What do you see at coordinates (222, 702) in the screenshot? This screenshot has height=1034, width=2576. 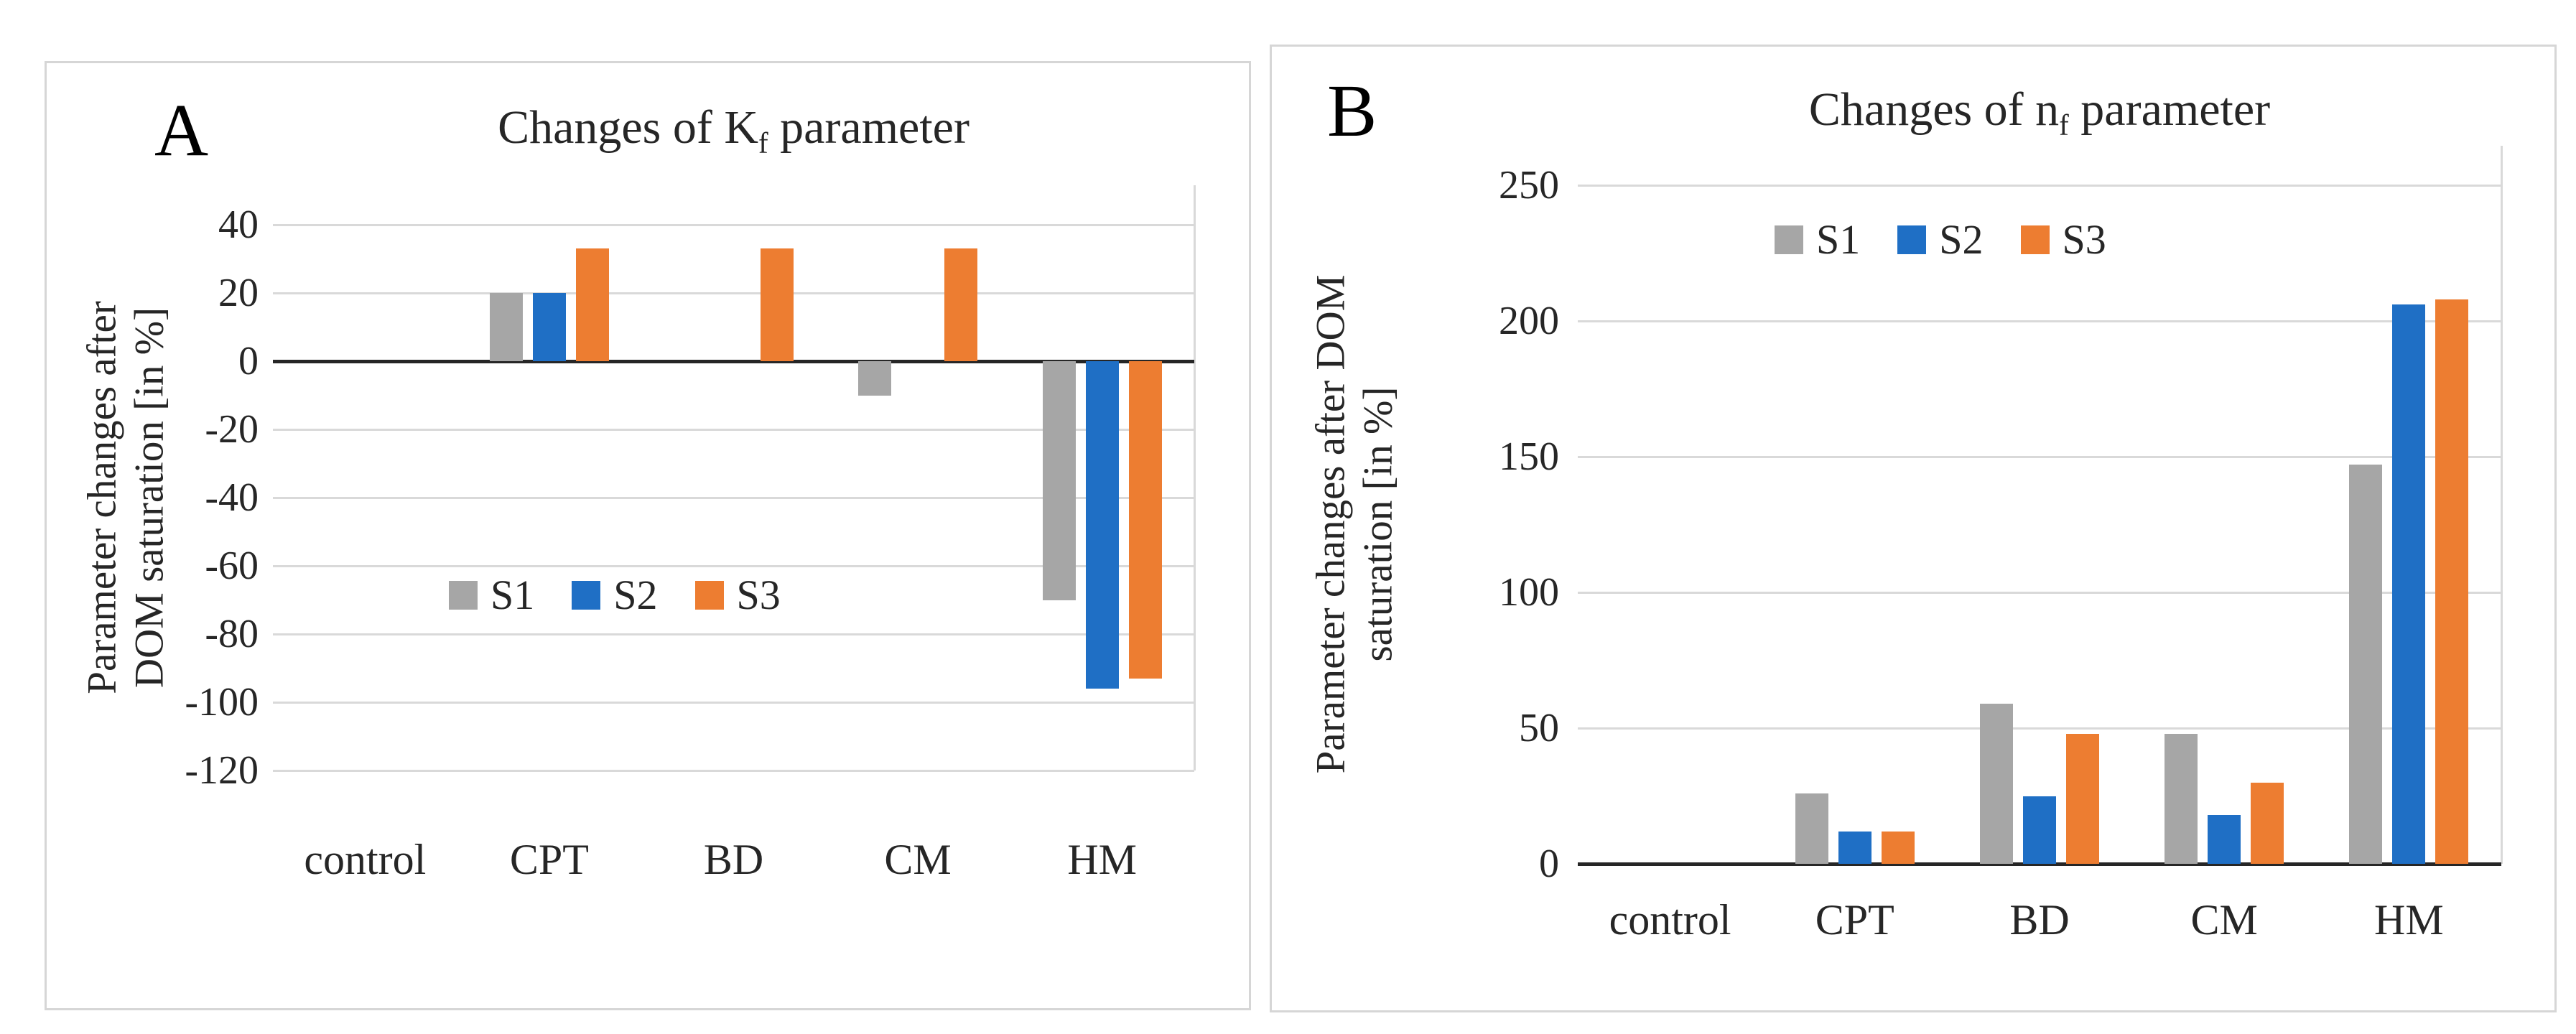 I see `y-tick-label--100: -100` at bounding box center [222, 702].